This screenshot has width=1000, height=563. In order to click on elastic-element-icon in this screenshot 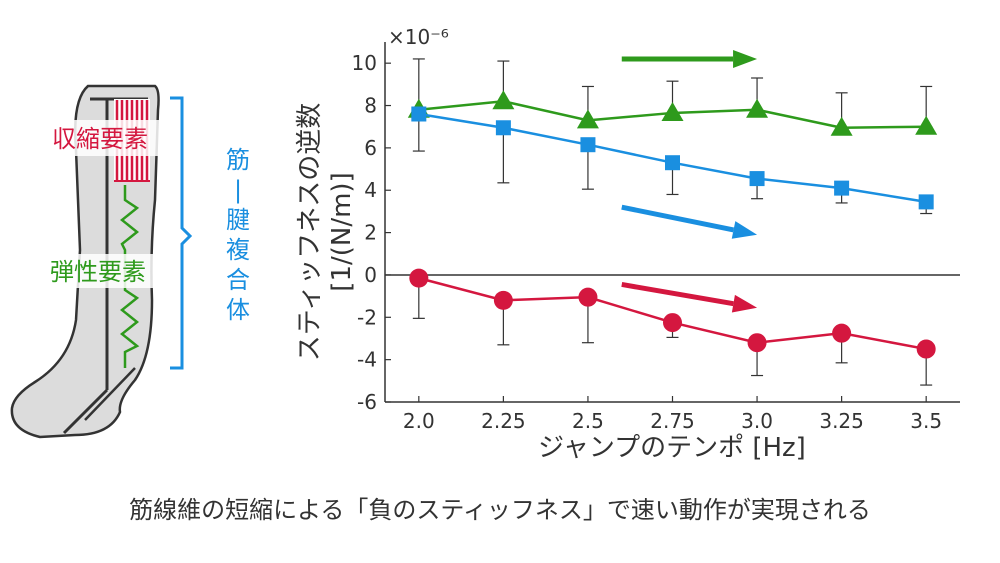, I will do `click(129, 276)`.